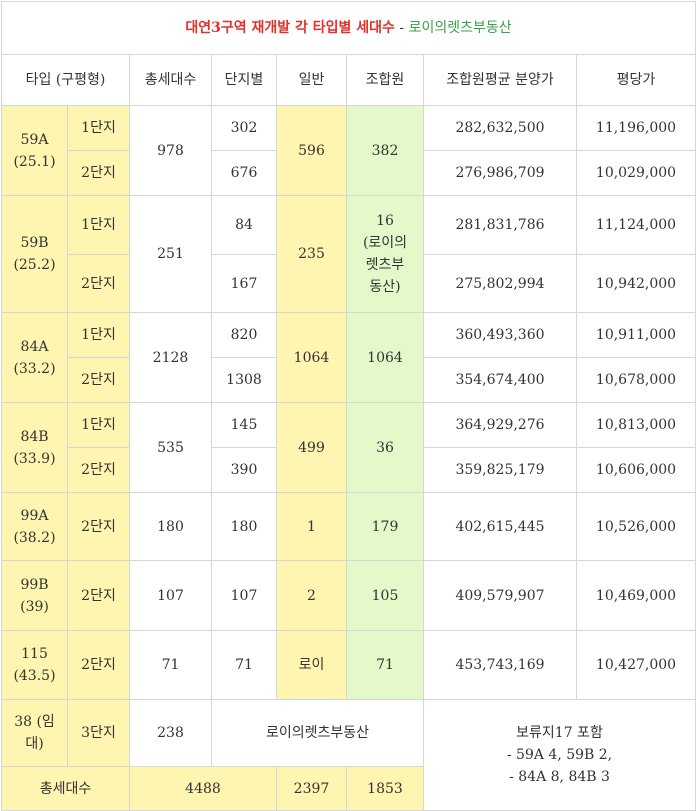 This screenshot has width=697, height=811. What do you see at coordinates (244, 128) in the screenshot?
I see `count-cell: 302` at bounding box center [244, 128].